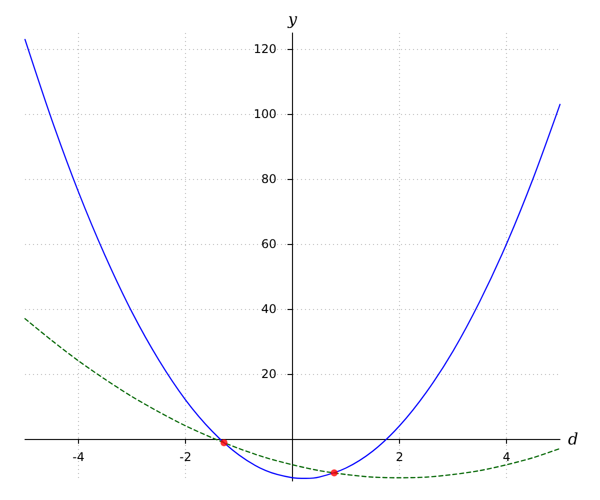 This screenshot has height=500, width=600. Describe the element at coordinates (78, 457) in the screenshot. I see `x-tick-label: -4` at that location.